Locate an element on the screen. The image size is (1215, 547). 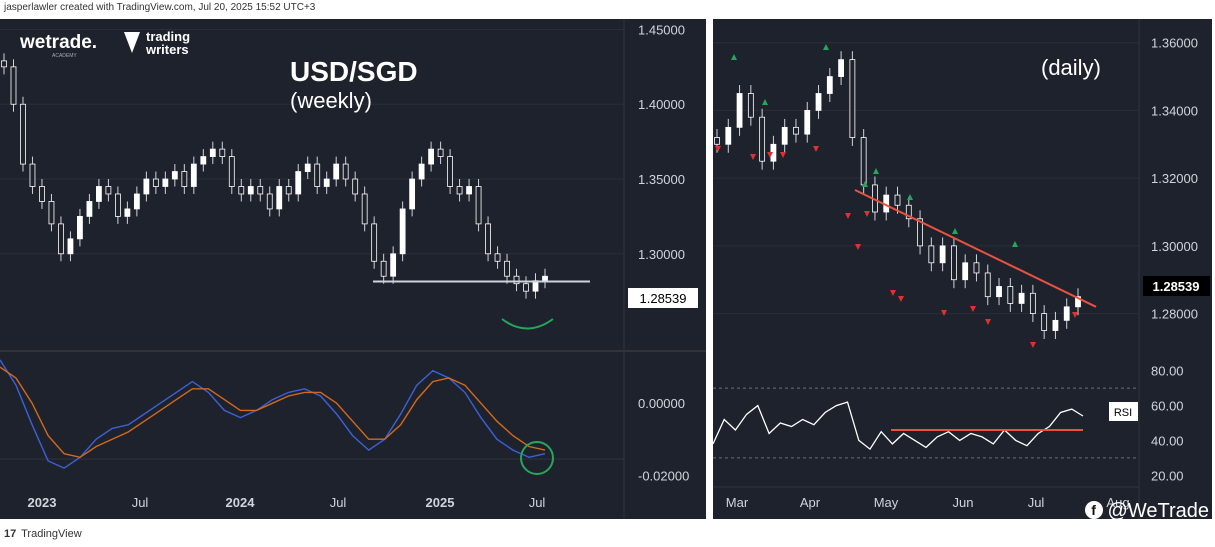
daily-y-tick: 1.36000 is located at coordinates (1174, 43).